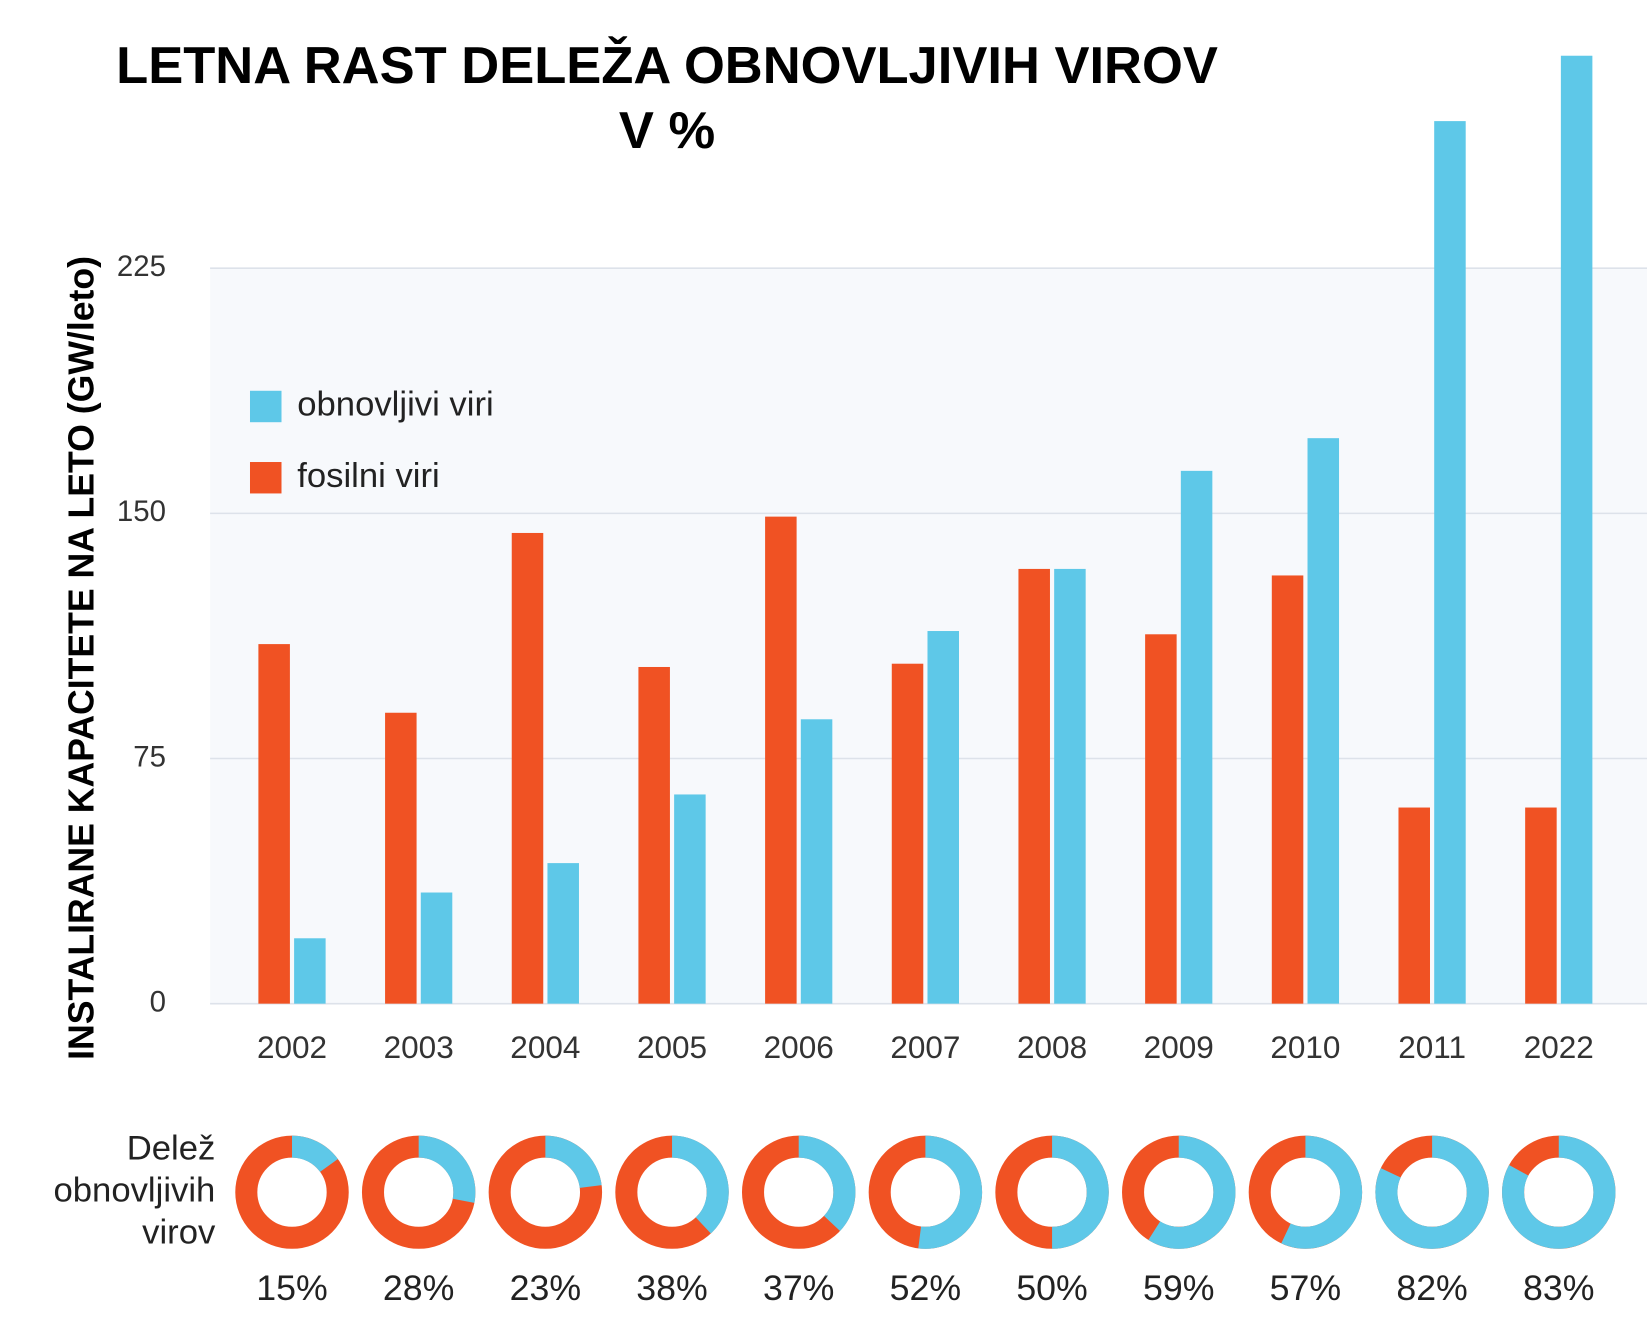 This screenshot has height=1341, width=1647. I want to click on legend-label: obnovljivi viri, so click(395, 405).